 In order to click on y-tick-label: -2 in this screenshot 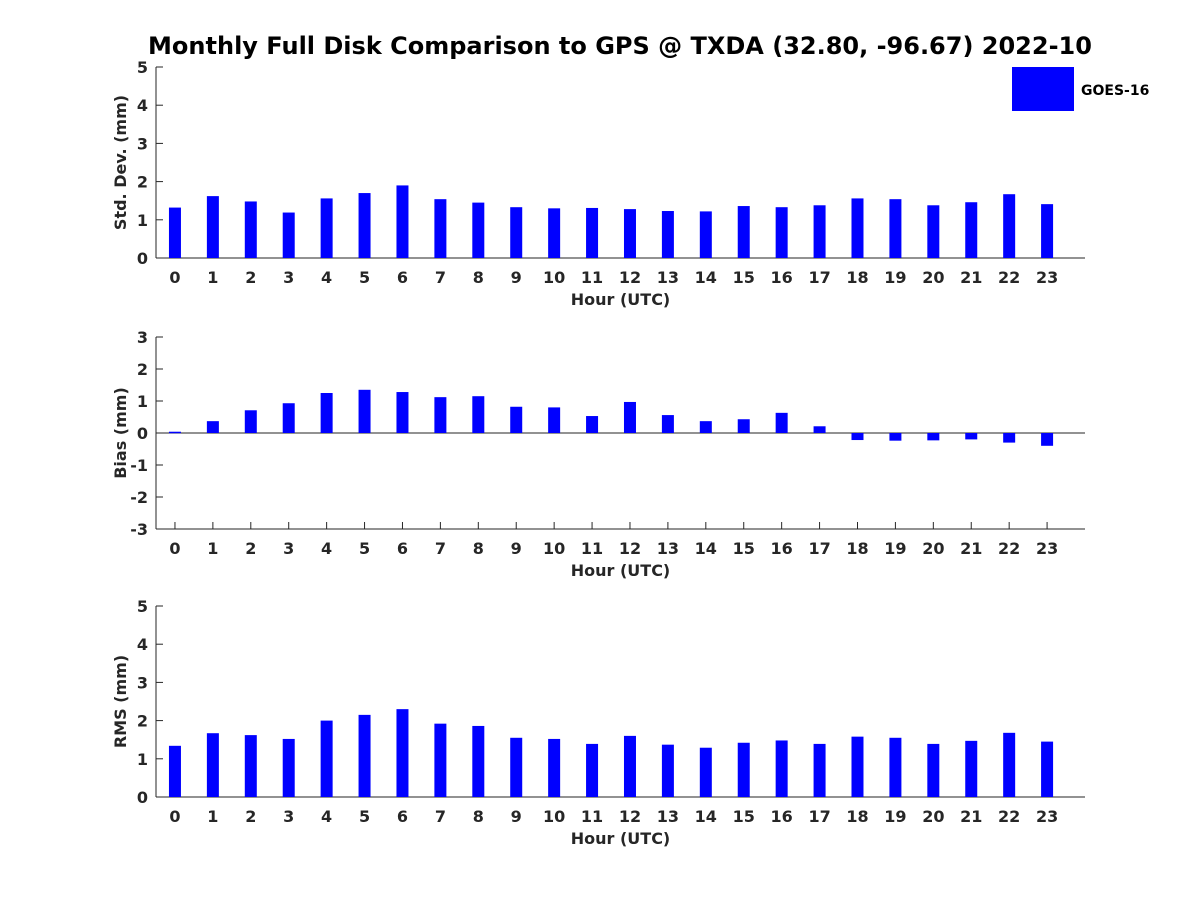, I will do `click(139, 497)`.